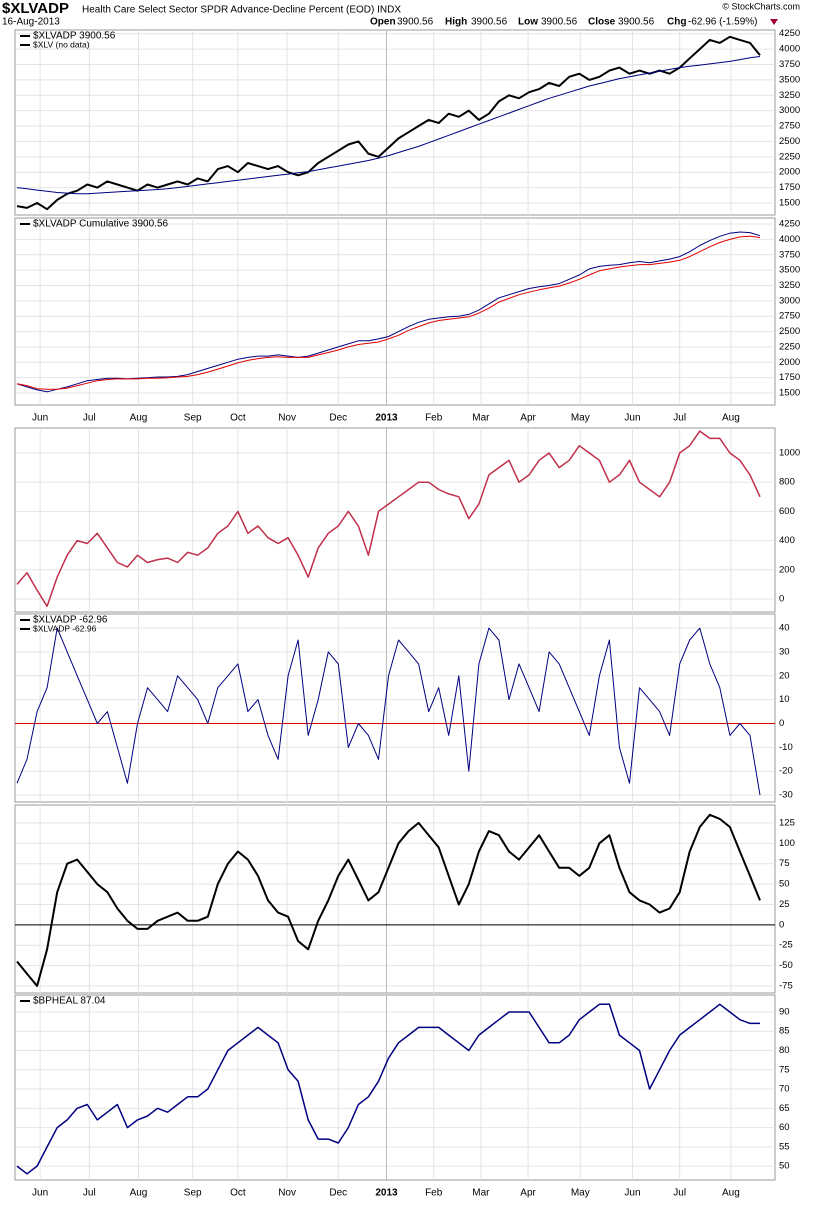  What do you see at coordinates (636, 22) in the screenshot?
I see `close-value: 3900.56` at bounding box center [636, 22].